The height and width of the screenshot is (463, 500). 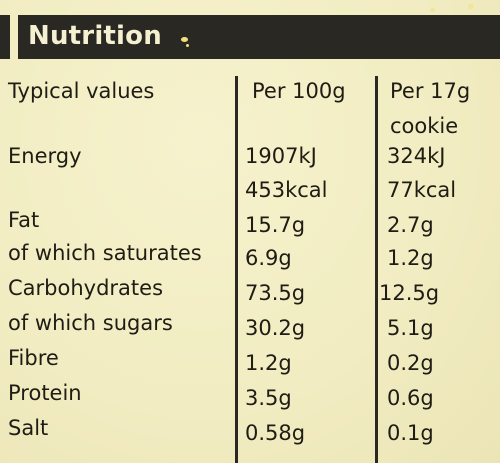 What do you see at coordinates (33, 358) in the screenshot?
I see `row-label: Fibre` at bounding box center [33, 358].